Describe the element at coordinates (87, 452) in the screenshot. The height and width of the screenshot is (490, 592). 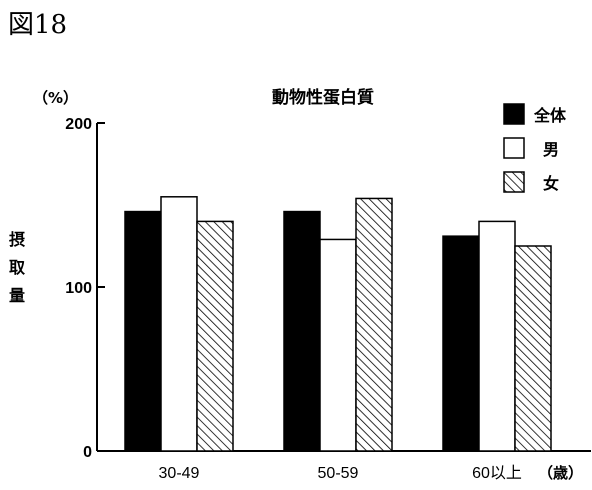
I see `y-tick-label: 0` at that location.